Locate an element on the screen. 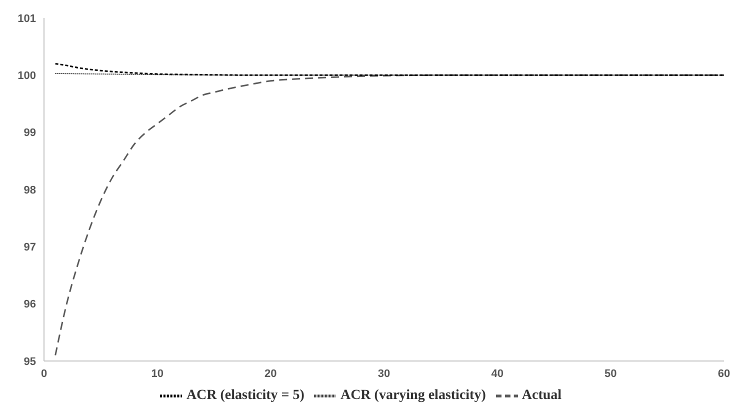 Image resolution: width=746 pixels, height=415 pixels. x-tick-label: 30 is located at coordinates (384, 374).